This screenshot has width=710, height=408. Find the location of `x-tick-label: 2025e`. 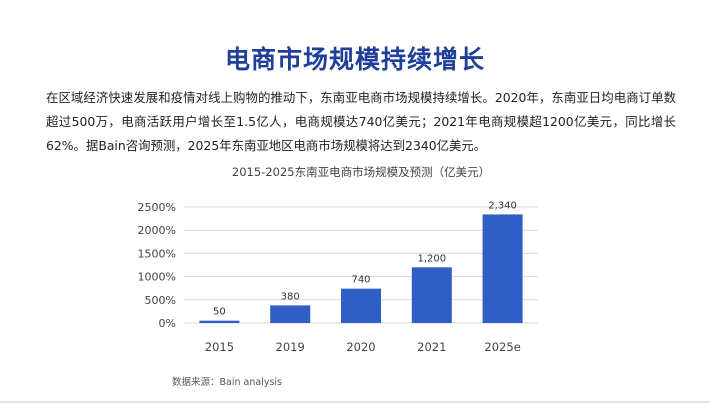

x-tick-label: 2025e is located at coordinates (502, 347).